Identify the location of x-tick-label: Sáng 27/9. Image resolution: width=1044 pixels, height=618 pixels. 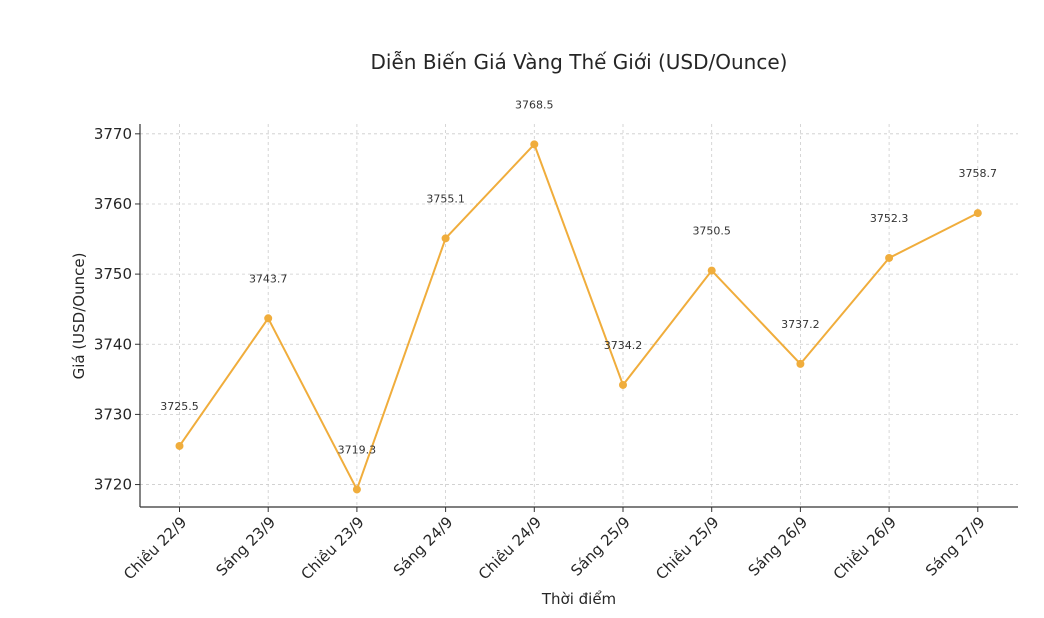
(955, 546).